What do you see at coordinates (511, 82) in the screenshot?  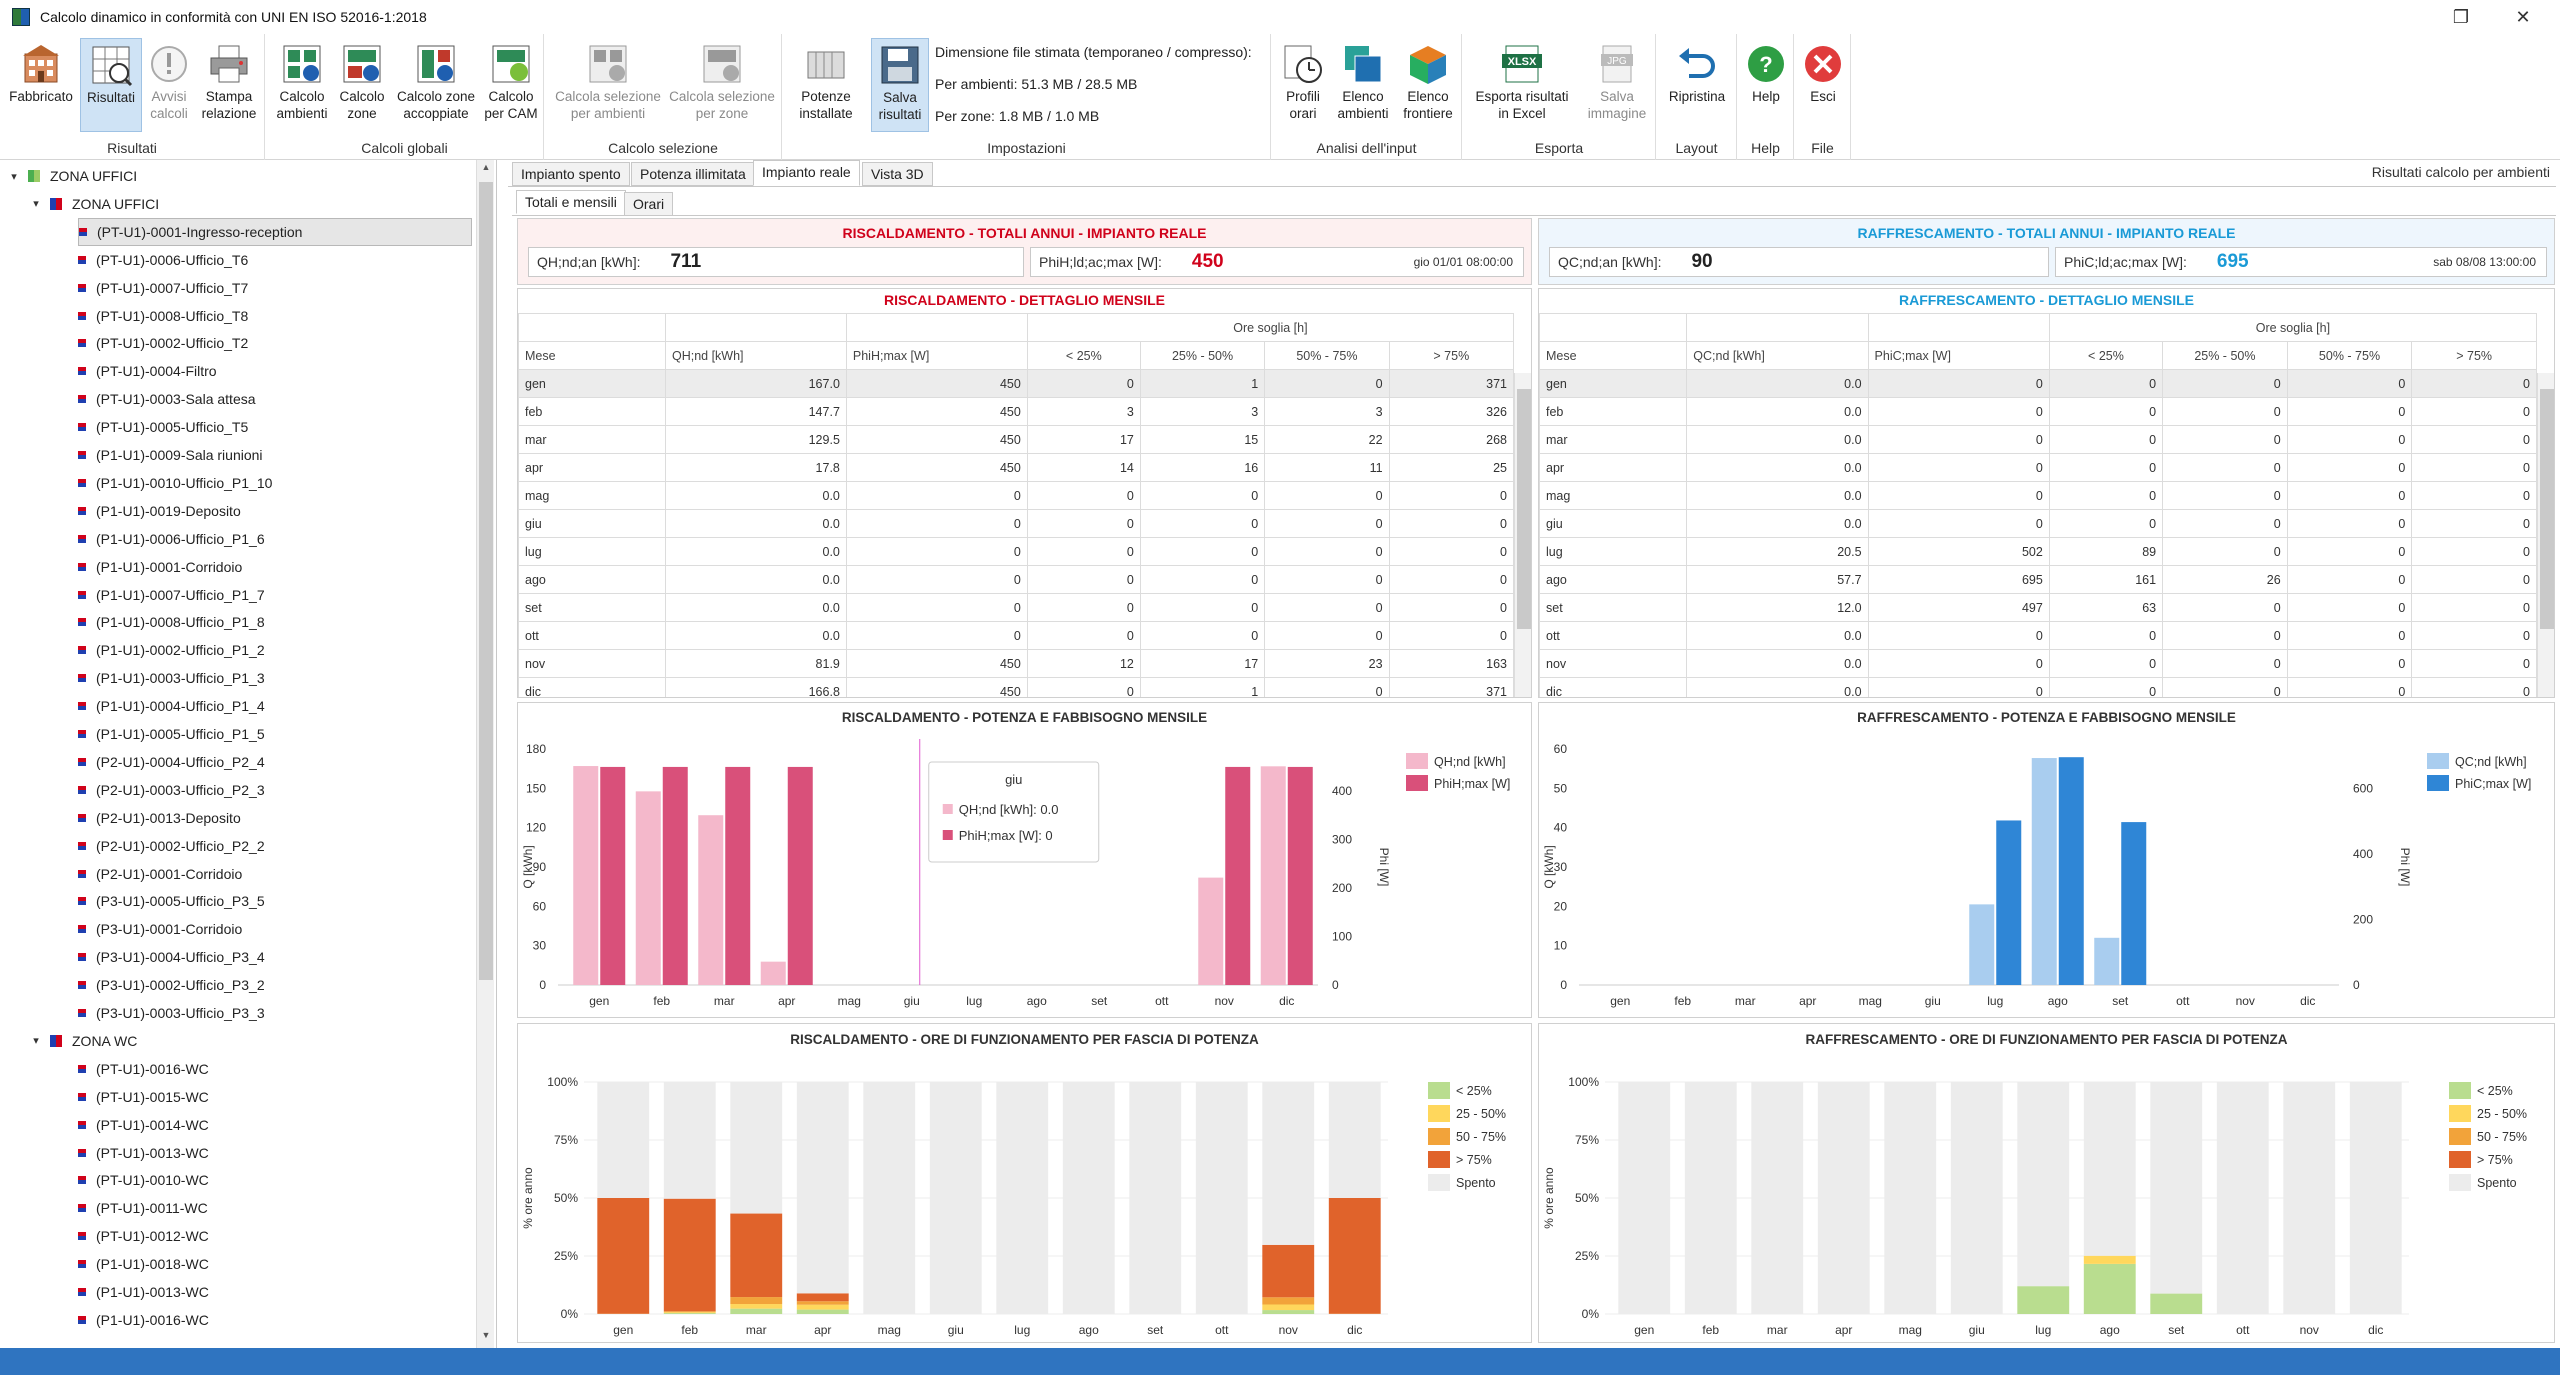 I see `calcolo-per-cam-button: Calcolo per CAM` at bounding box center [511, 82].